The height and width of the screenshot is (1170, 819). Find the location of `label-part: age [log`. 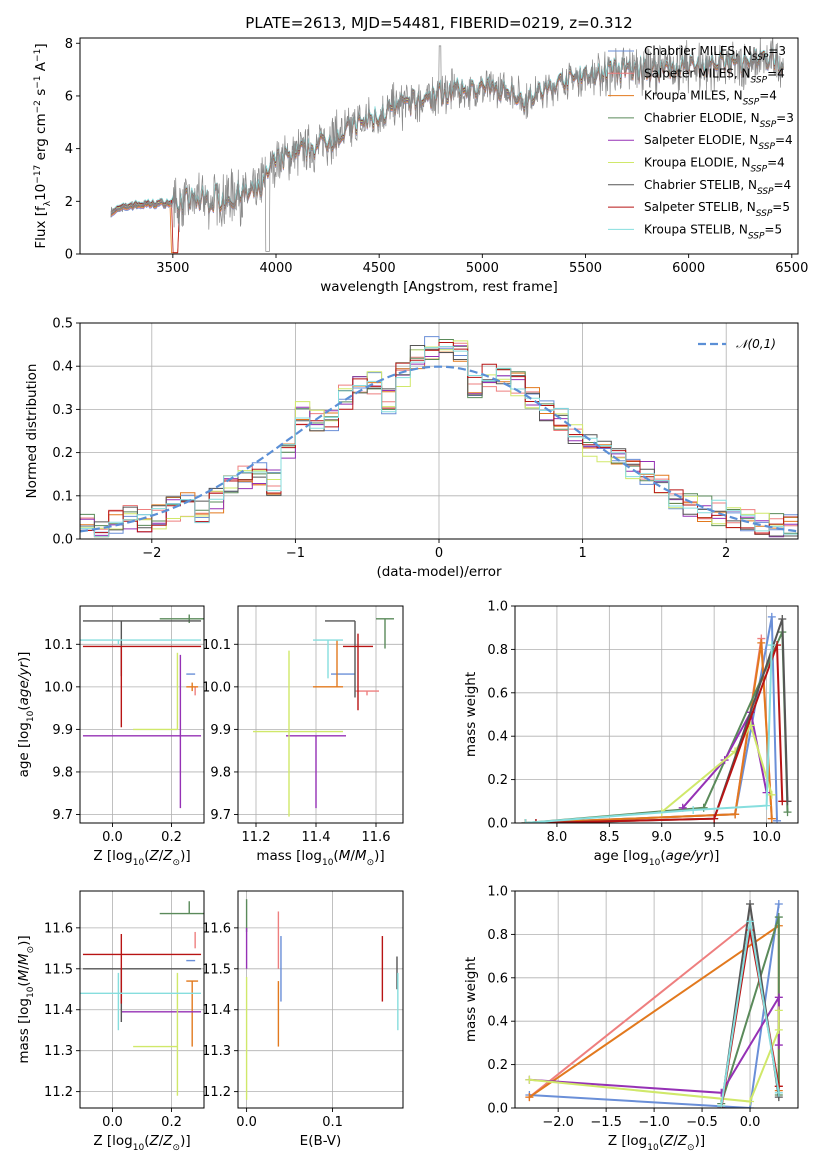

label-part: age [log is located at coordinates (24, 749).